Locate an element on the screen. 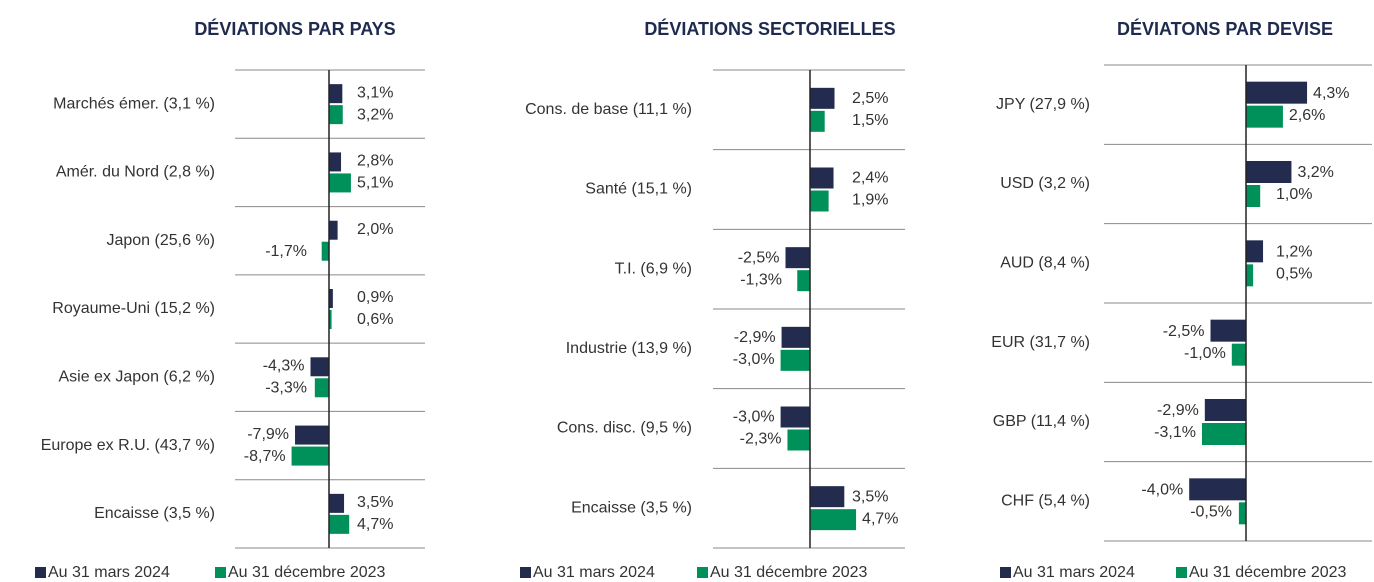 Image resolution: width=1374 pixels, height=582 pixels. value-label: 3,2% is located at coordinates (1315, 172).